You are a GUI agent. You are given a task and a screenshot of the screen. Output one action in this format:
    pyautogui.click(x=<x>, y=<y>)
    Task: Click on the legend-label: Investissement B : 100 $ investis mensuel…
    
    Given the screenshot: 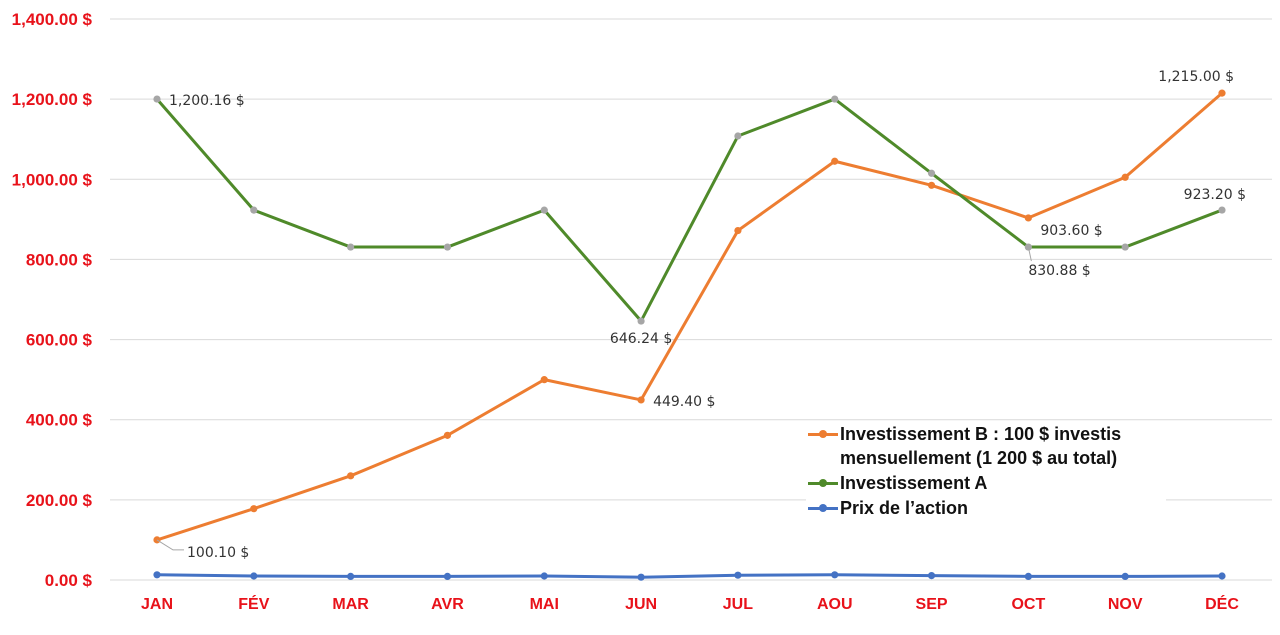 What is the action you would take?
    pyautogui.click(x=1003, y=446)
    